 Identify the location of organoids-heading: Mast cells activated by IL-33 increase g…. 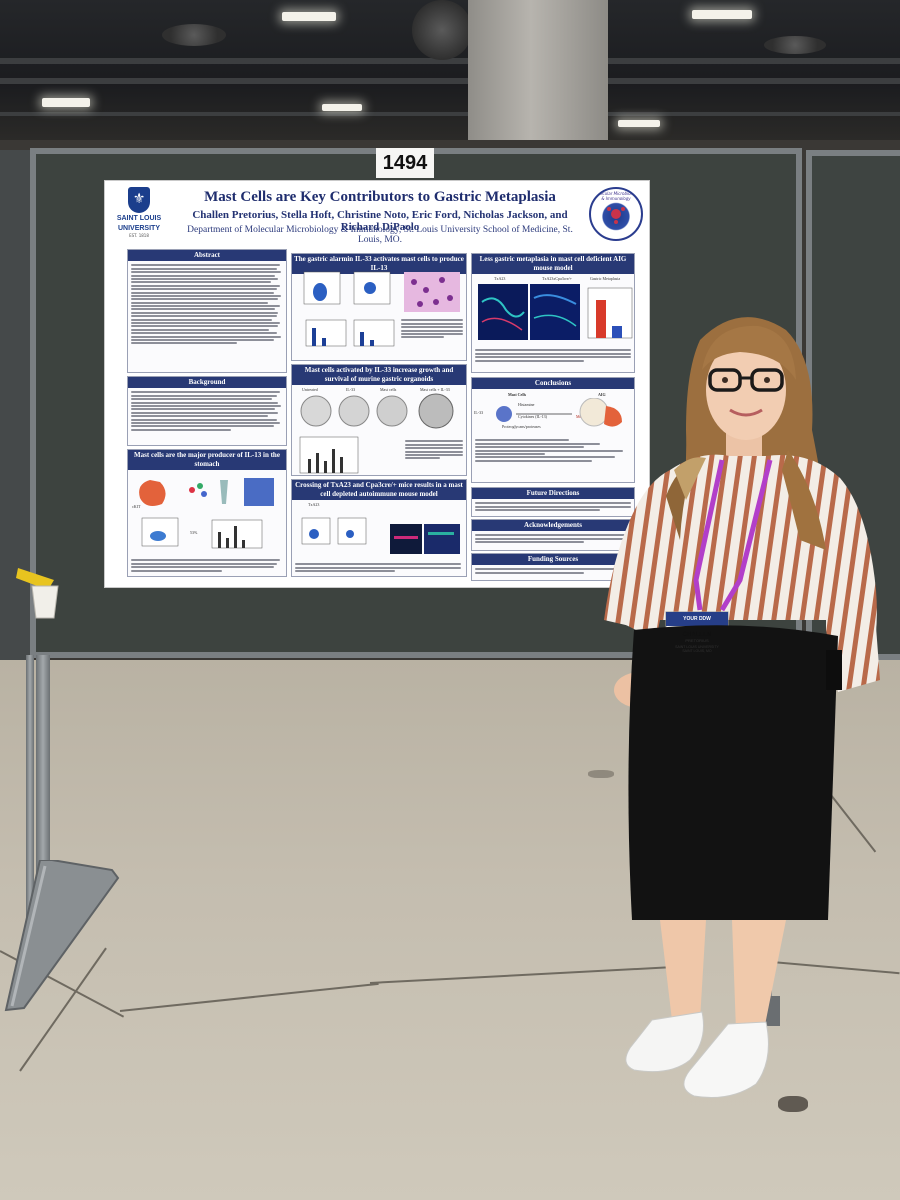
(379, 375).